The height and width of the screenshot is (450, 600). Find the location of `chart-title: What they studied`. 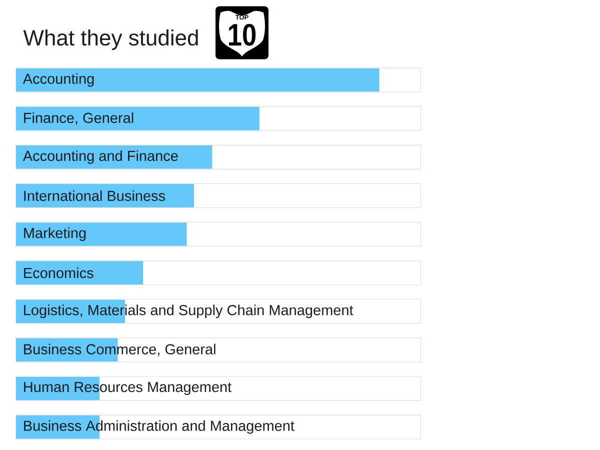

chart-title: What they studied is located at coordinates (110, 39).